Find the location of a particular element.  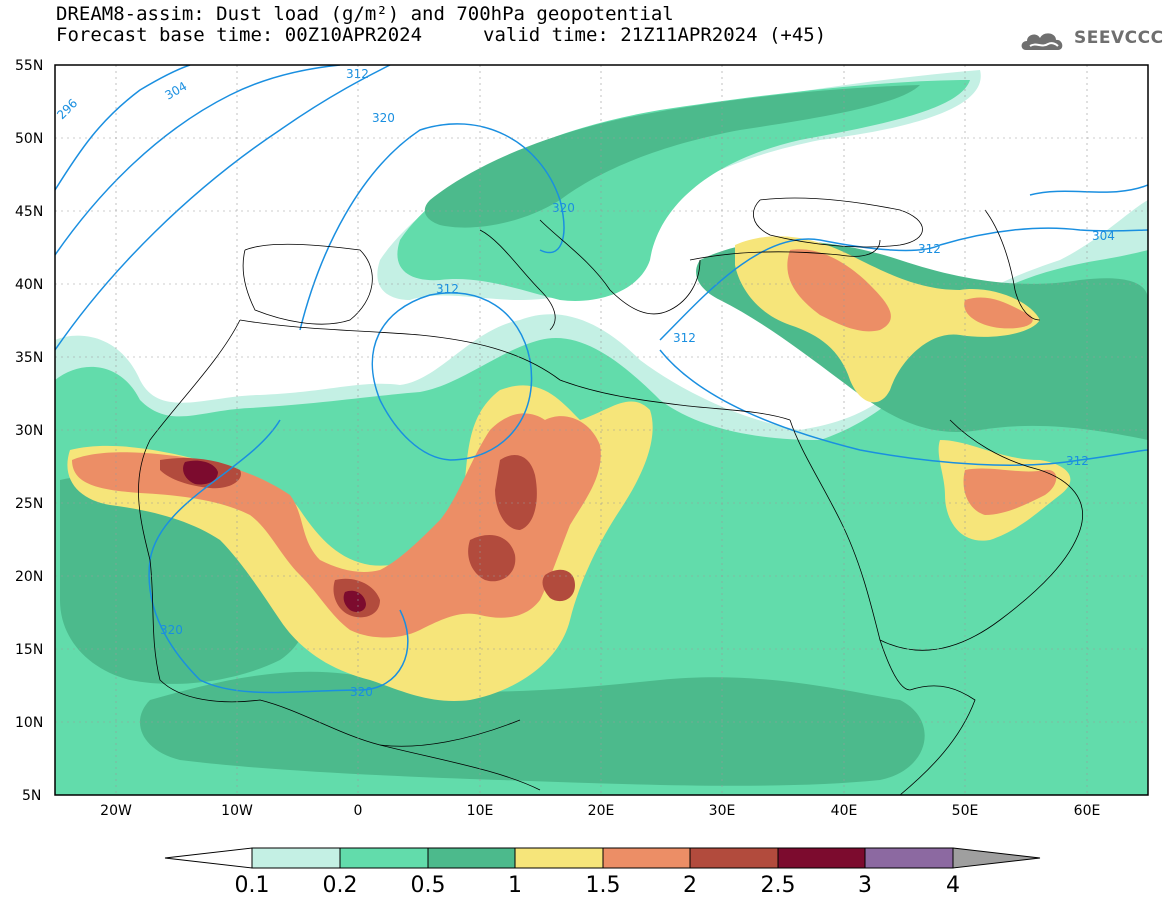

lon-label: 20W is located at coordinates (116, 811).